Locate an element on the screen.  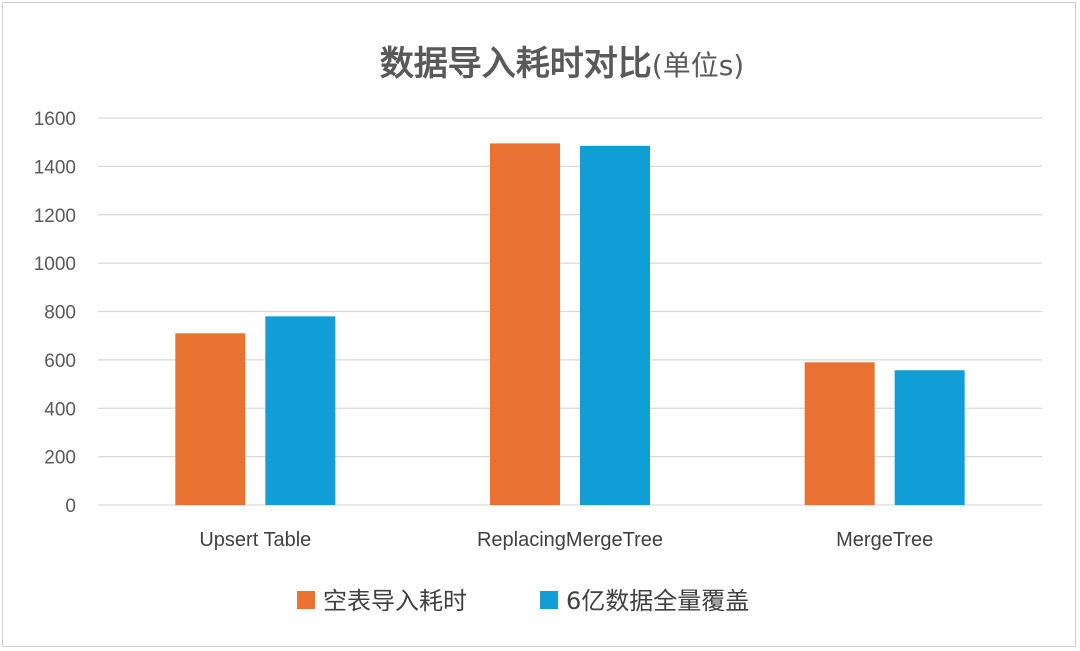
y-tick-label: 1200 is located at coordinates (55, 216).